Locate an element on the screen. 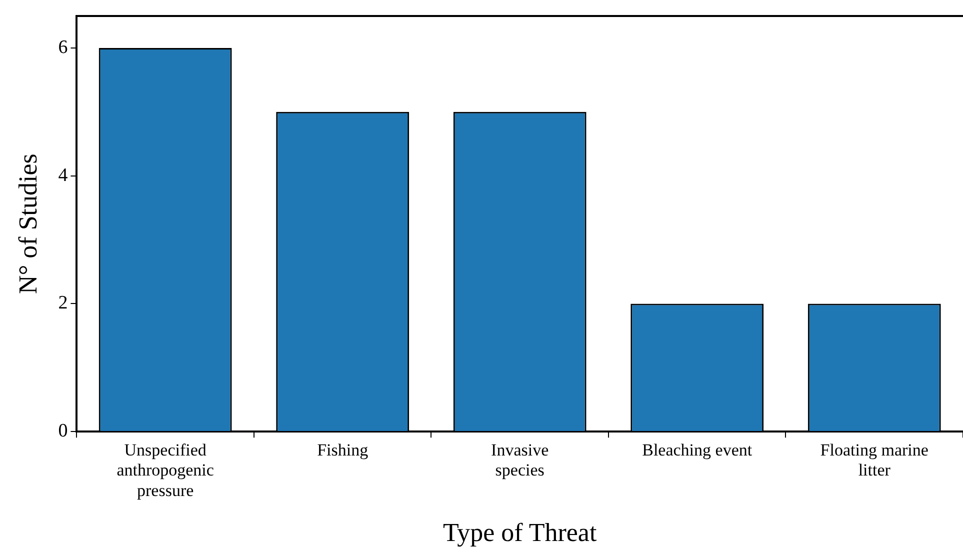 The height and width of the screenshot is (558, 963). y-tick-label: 6 is located at coordinates (63, 47).